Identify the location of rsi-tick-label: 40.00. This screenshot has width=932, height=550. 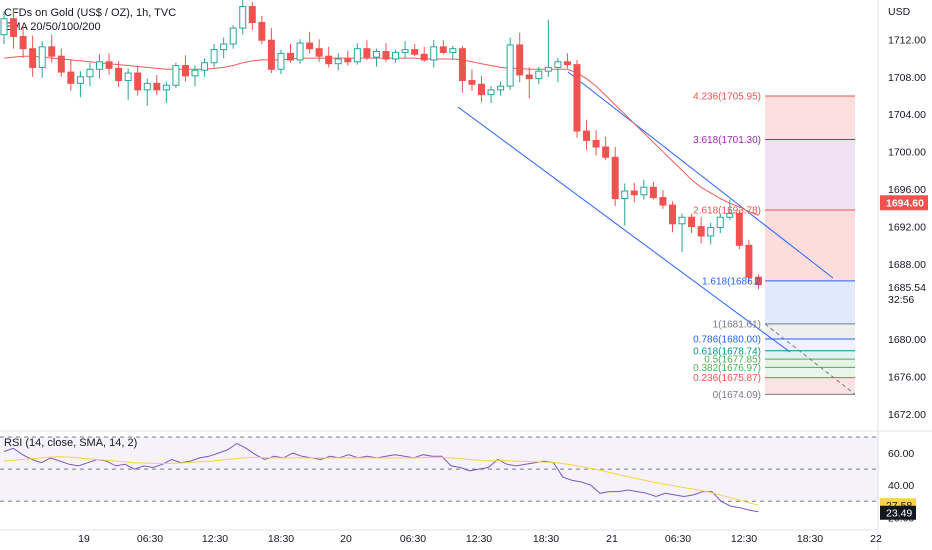
(901, 486).